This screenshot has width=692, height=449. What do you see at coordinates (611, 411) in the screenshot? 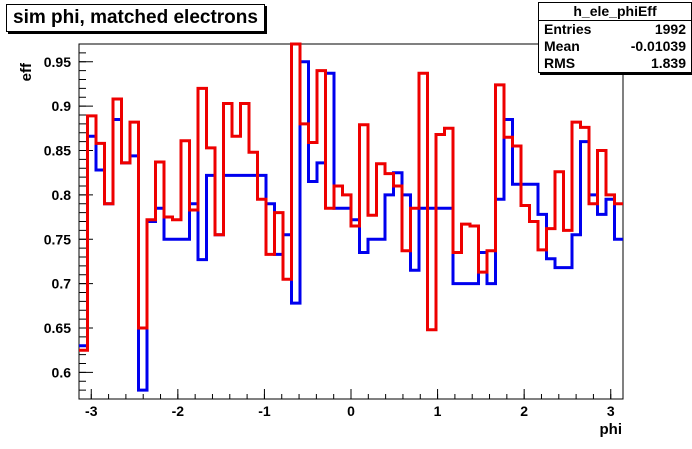
I see `x-tick-label: 3` at bounding box center [611, 411].